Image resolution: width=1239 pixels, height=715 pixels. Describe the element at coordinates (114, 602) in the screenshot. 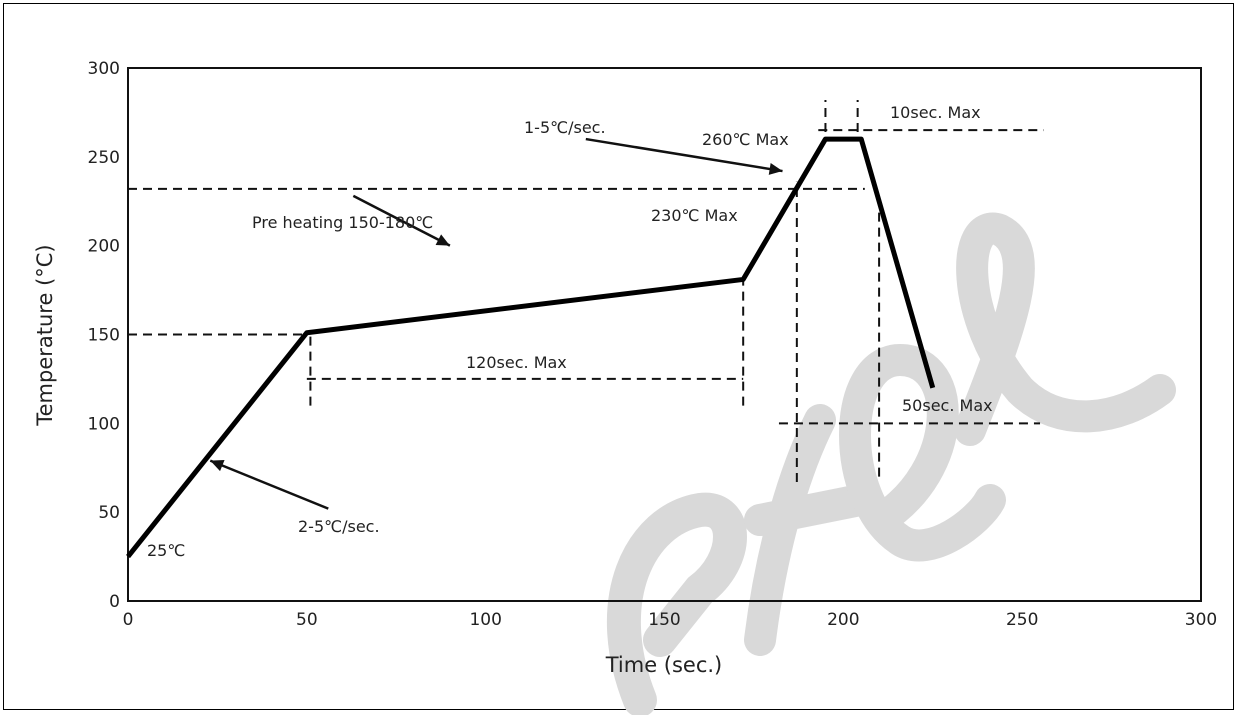

I see `y-tick-label: 0` at that location.